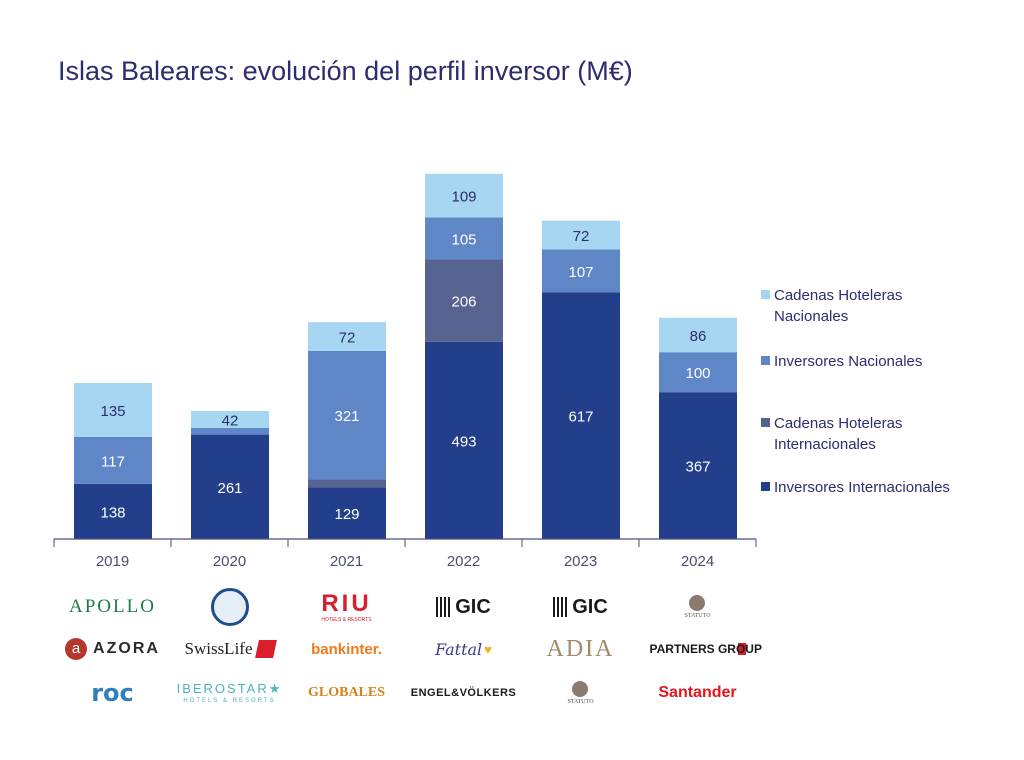 The height and width of the screenshot is (760, 1024). Describe the element at coordinates (346, 649) in the screenshot. I see `bankinter-logo: bankinter.` at that location.